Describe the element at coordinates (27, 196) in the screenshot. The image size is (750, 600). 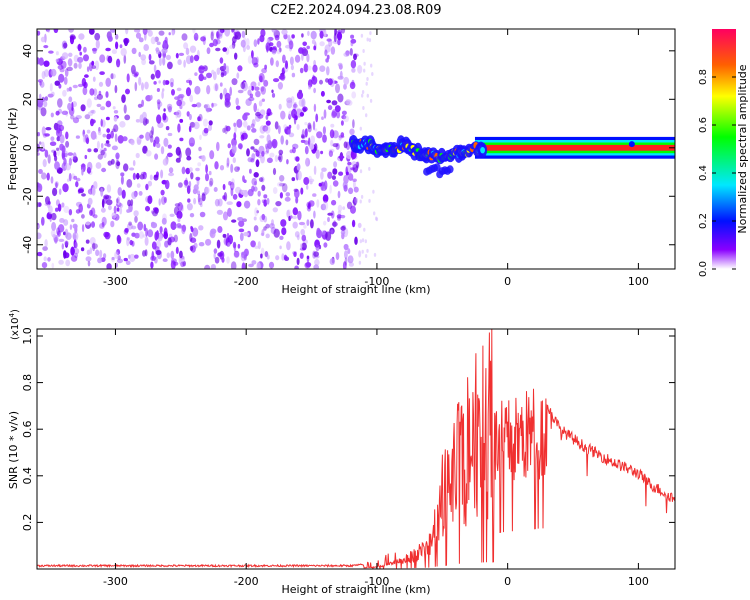
I see `y-tick-label: -20` at that location.